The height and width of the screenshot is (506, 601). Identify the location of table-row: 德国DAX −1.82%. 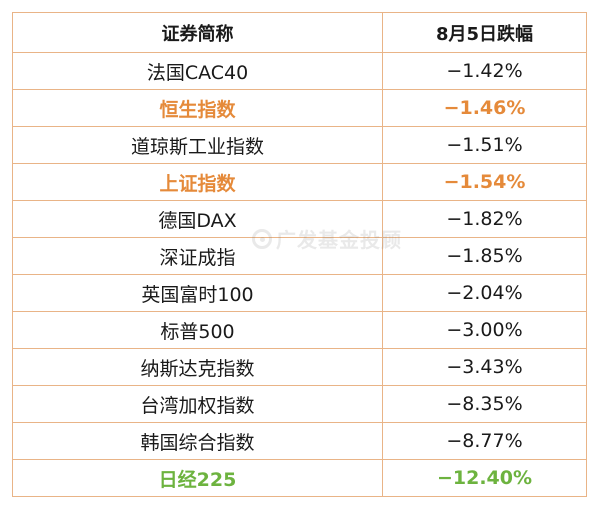
(299, 219).